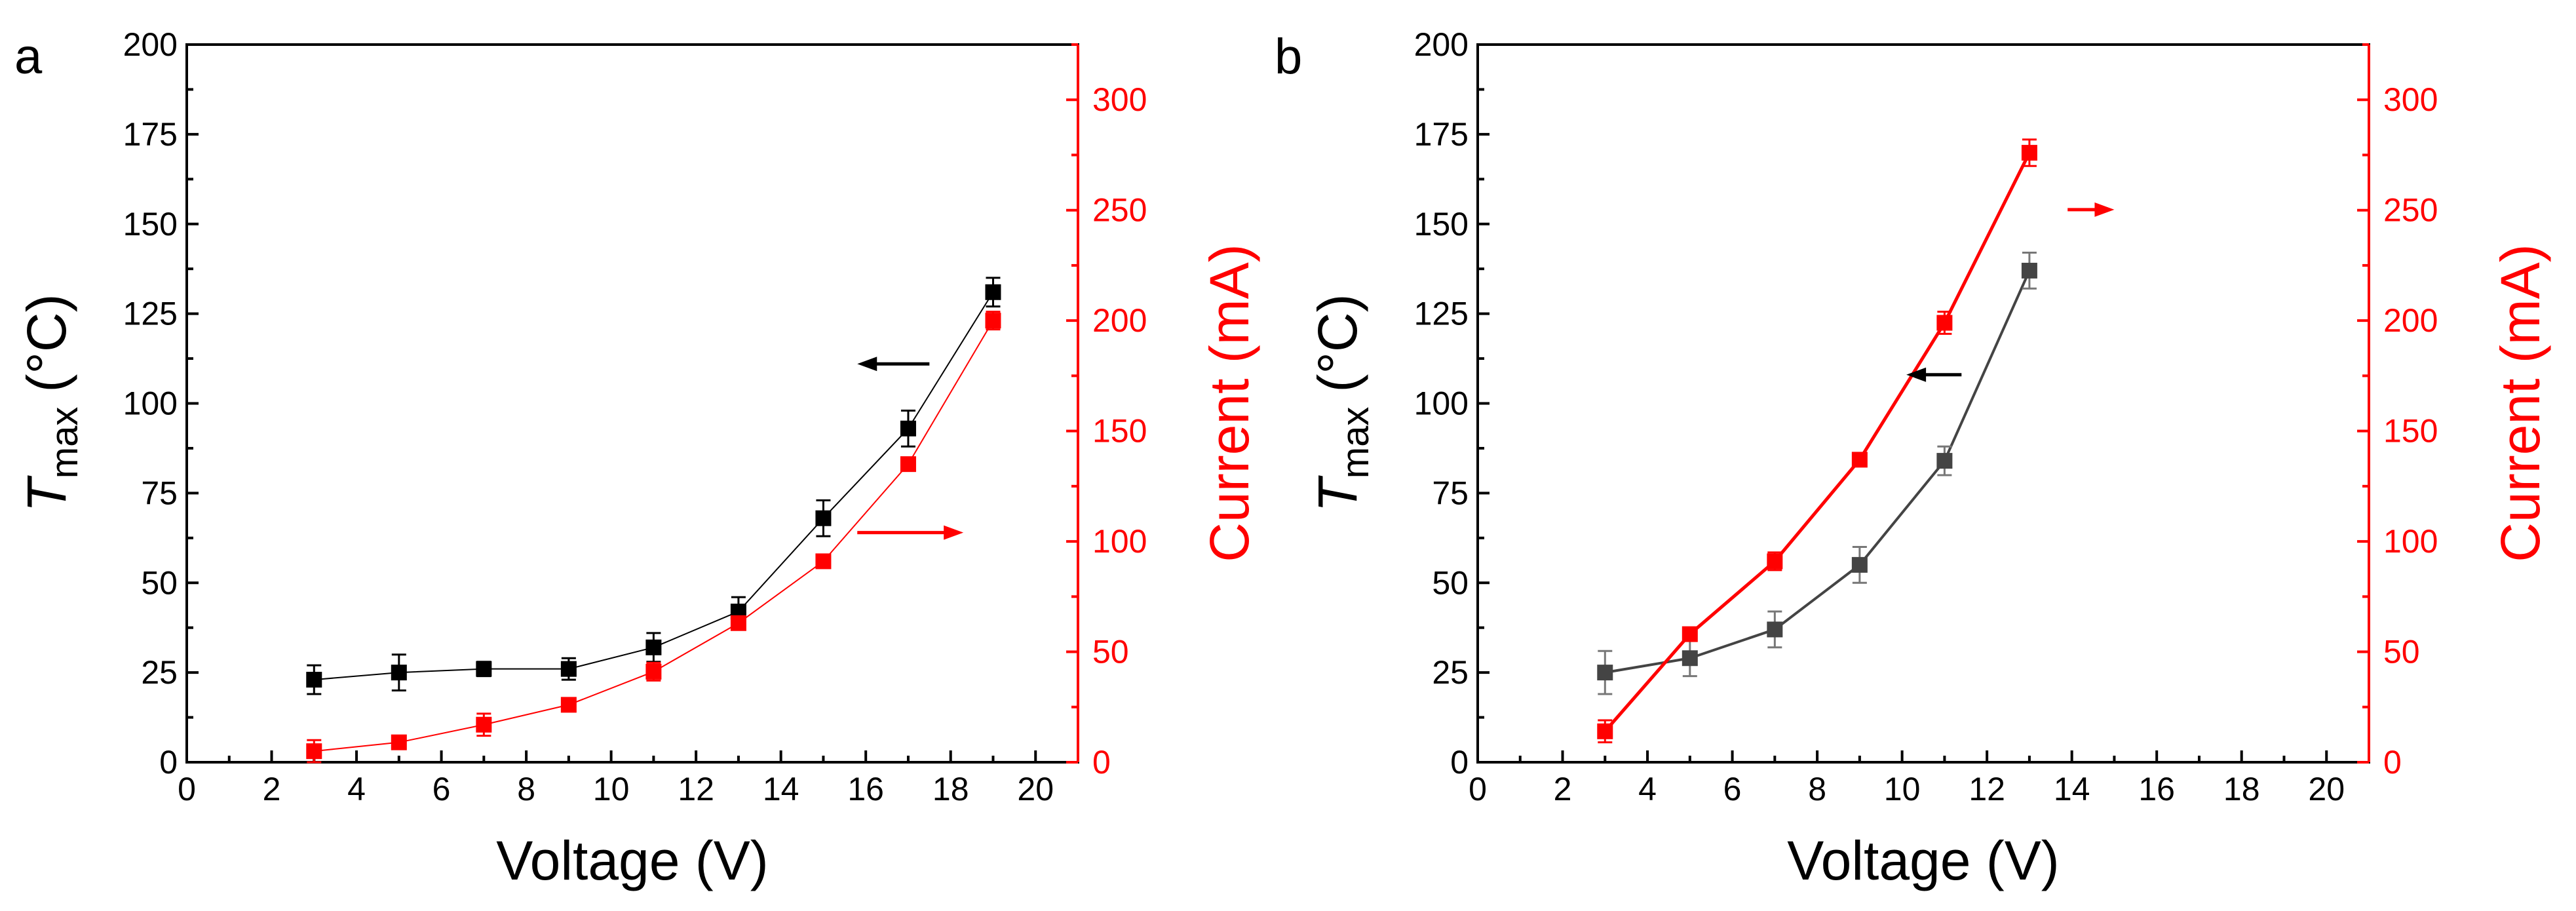 The height and width of the screenshot is (911, 2576). Describe the element at coordinates (2010, 292) in the screenshot. I see `panel-b-arrows` at that location.